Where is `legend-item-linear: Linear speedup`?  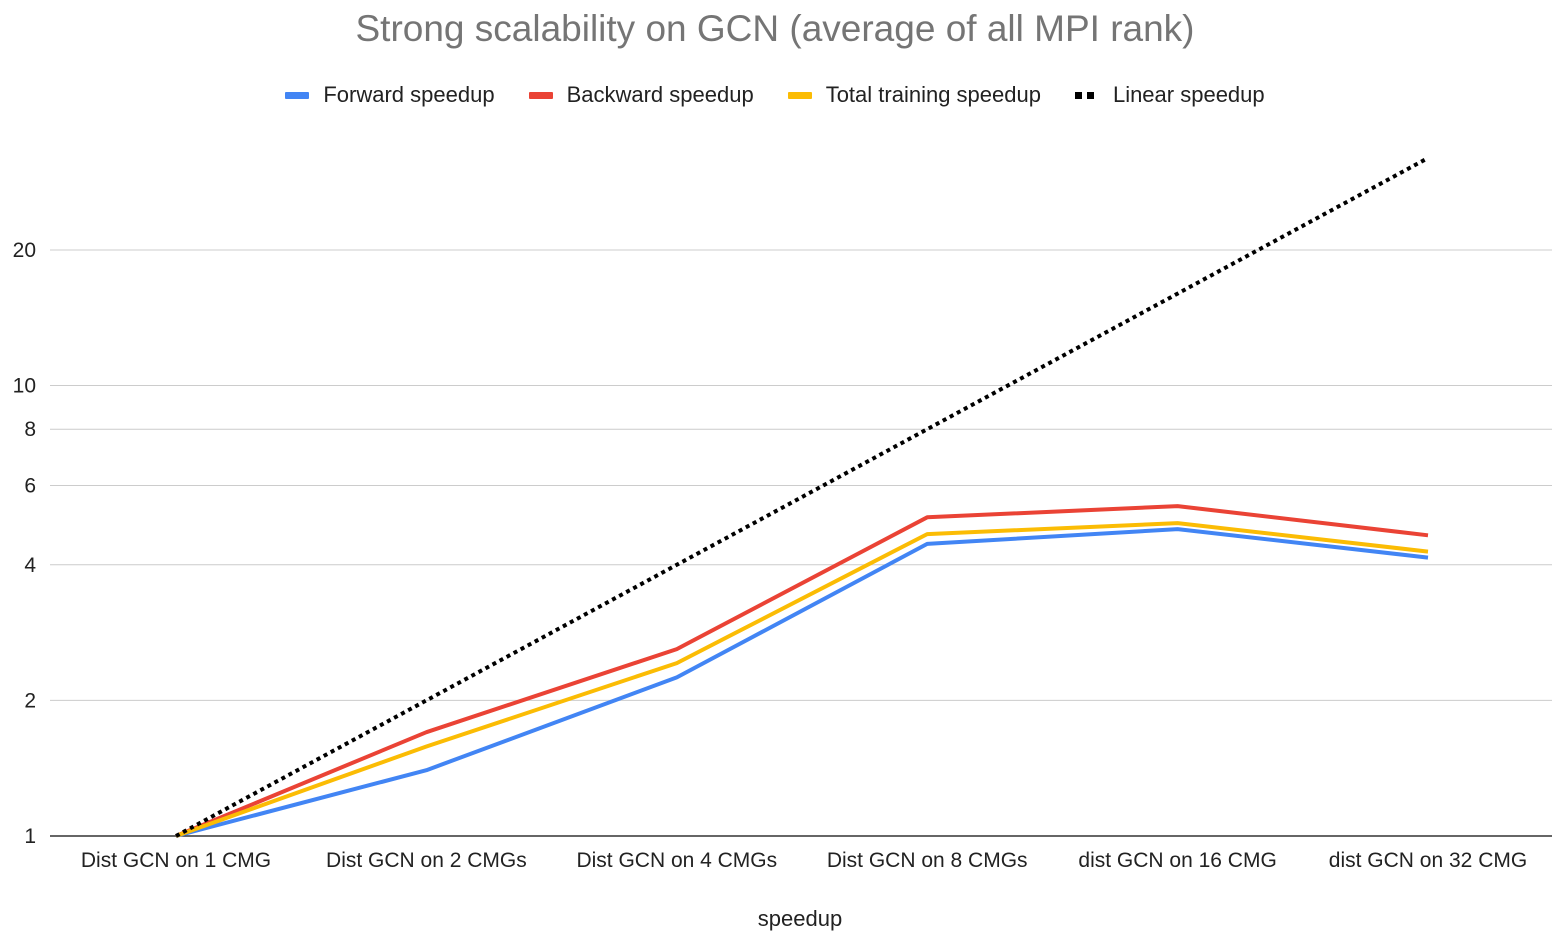
legend-item-linear: Linear speedup is located at coordinates (1169, 95).